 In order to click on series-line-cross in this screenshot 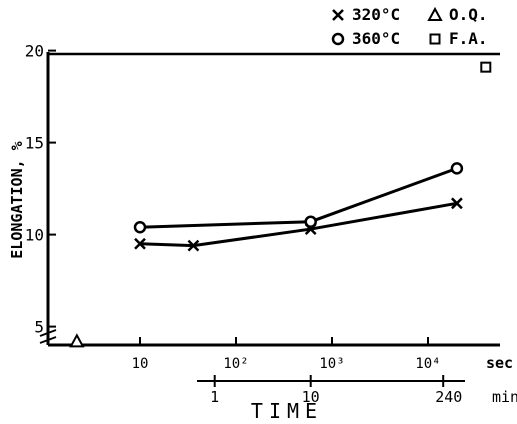, I will do `click(298, 224)`.